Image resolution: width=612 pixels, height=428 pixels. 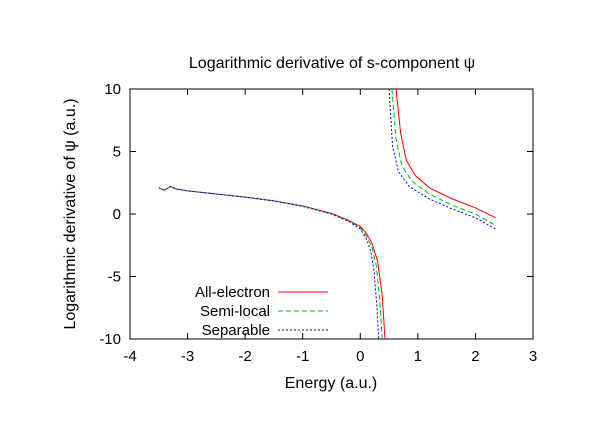 I want to click on legend-label: All-electron, so click(x=232, y=292).